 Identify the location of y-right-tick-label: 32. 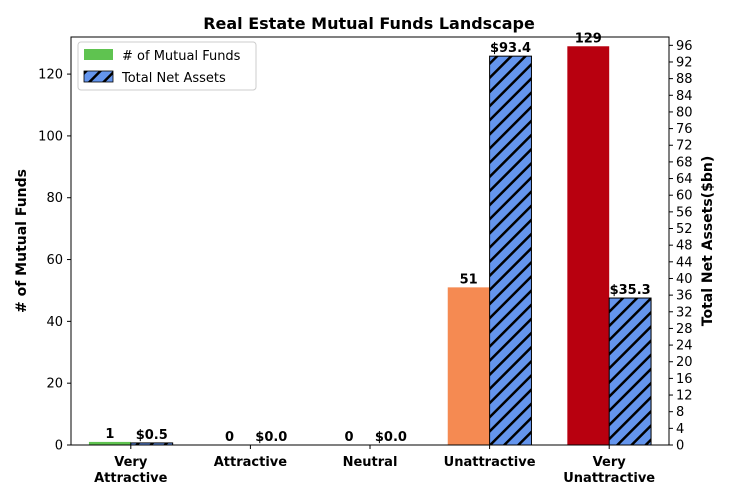
(684, 312).